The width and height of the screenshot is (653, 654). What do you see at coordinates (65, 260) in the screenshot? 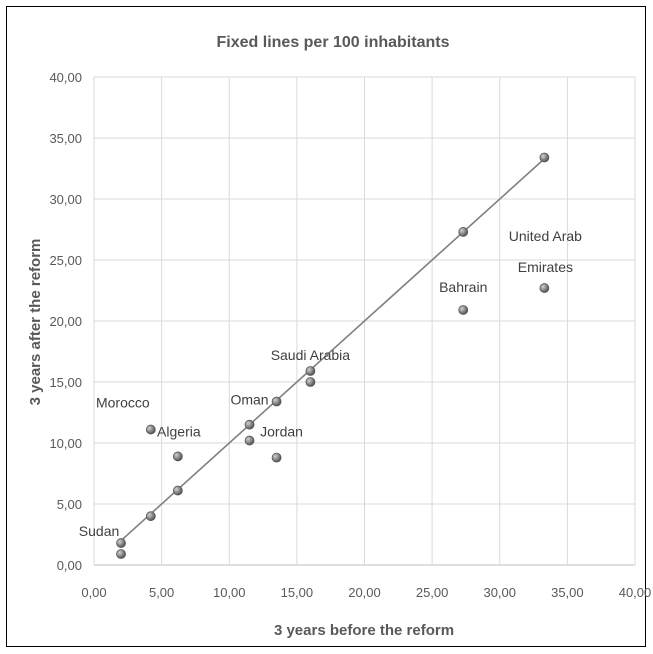
I see `y-tick-label: 25,00` at bounding box center [65, 260].